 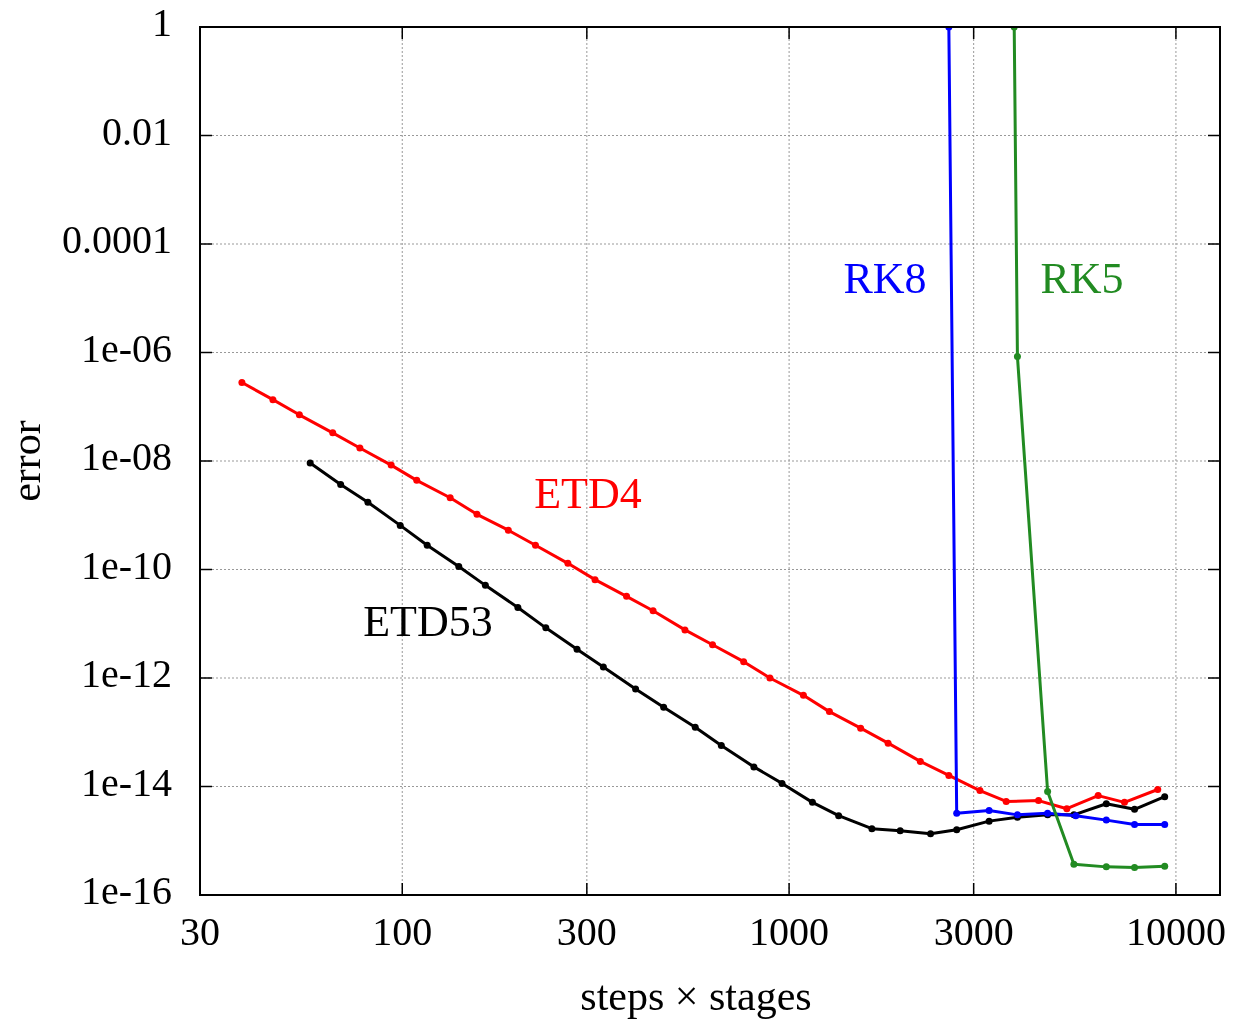 I want to click on x-tick-label: 30, so click(x=200, y=931).